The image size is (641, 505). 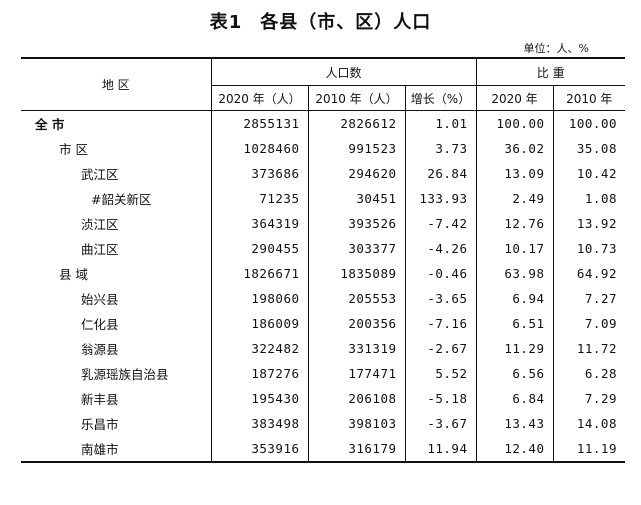 What do you see at coordinates (100, 399) in the screenshot?
I see `region-name: 新丰县` at bounding box center [100, 399].